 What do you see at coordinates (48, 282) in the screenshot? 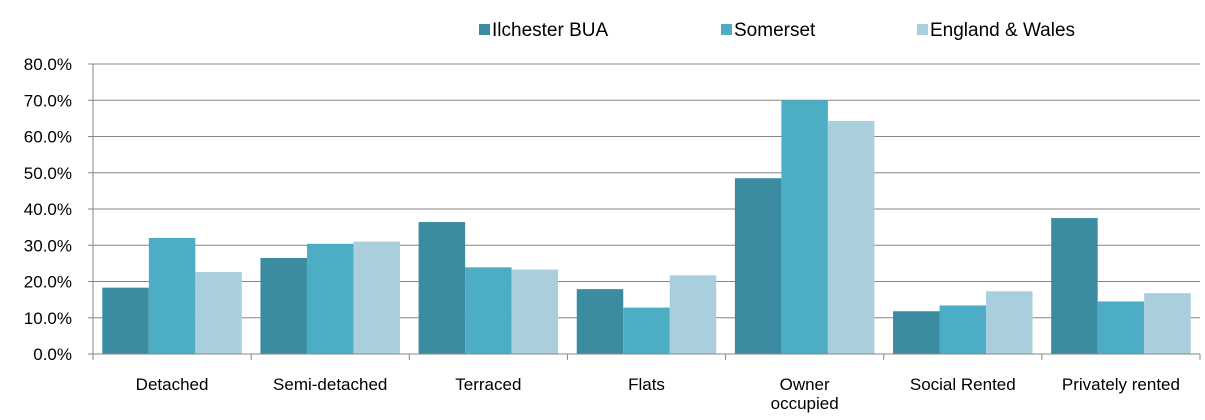
I see `y-tick-label: 20.0%` at bounding box center [48, 282].